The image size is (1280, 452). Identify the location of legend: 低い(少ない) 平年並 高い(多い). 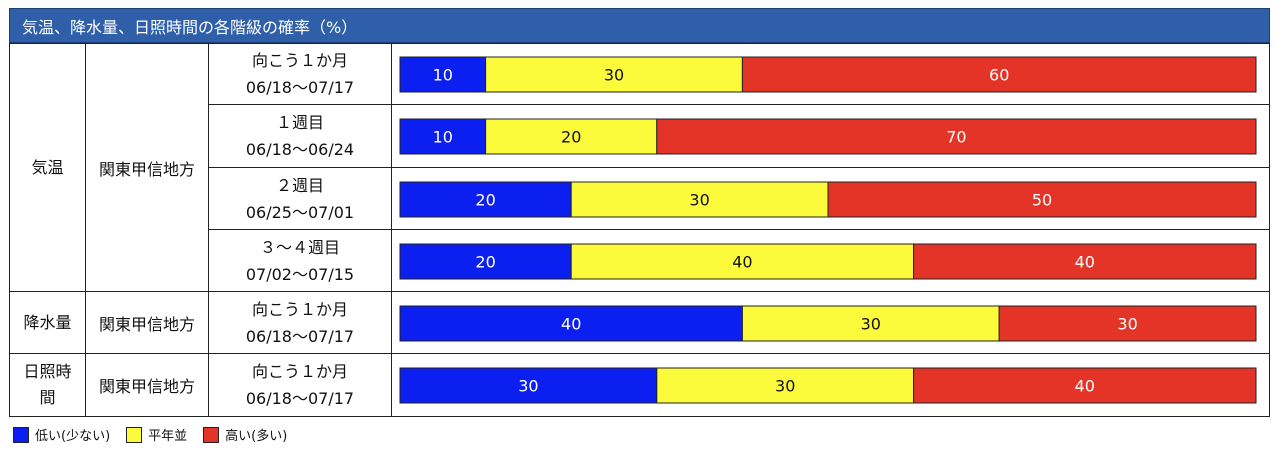
(158, 434).